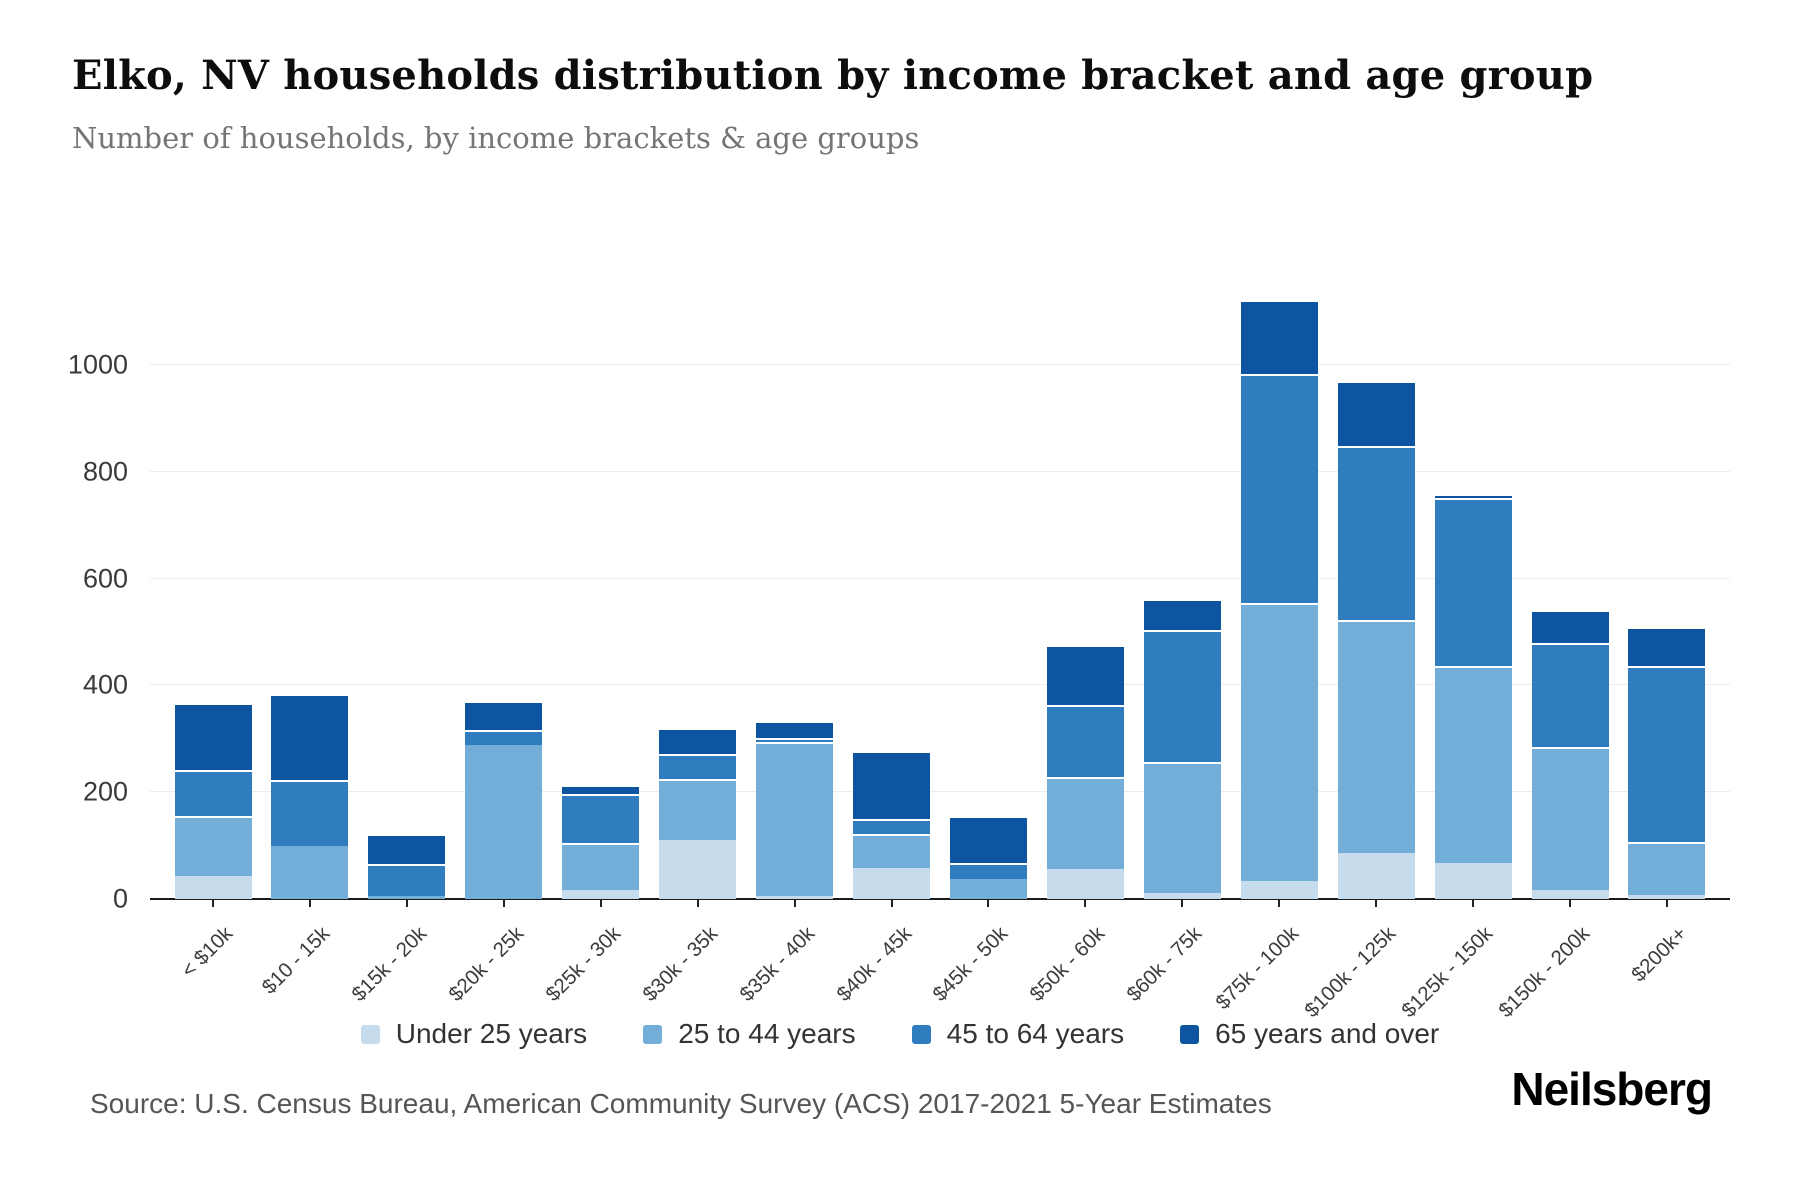 Image resolution: width=1800 pixels, height=1200 pixels. Describe the element at coordinates (69, 585) in the screenshot. I see `y-axis: 0 200 400 600 800 1000` at that location.